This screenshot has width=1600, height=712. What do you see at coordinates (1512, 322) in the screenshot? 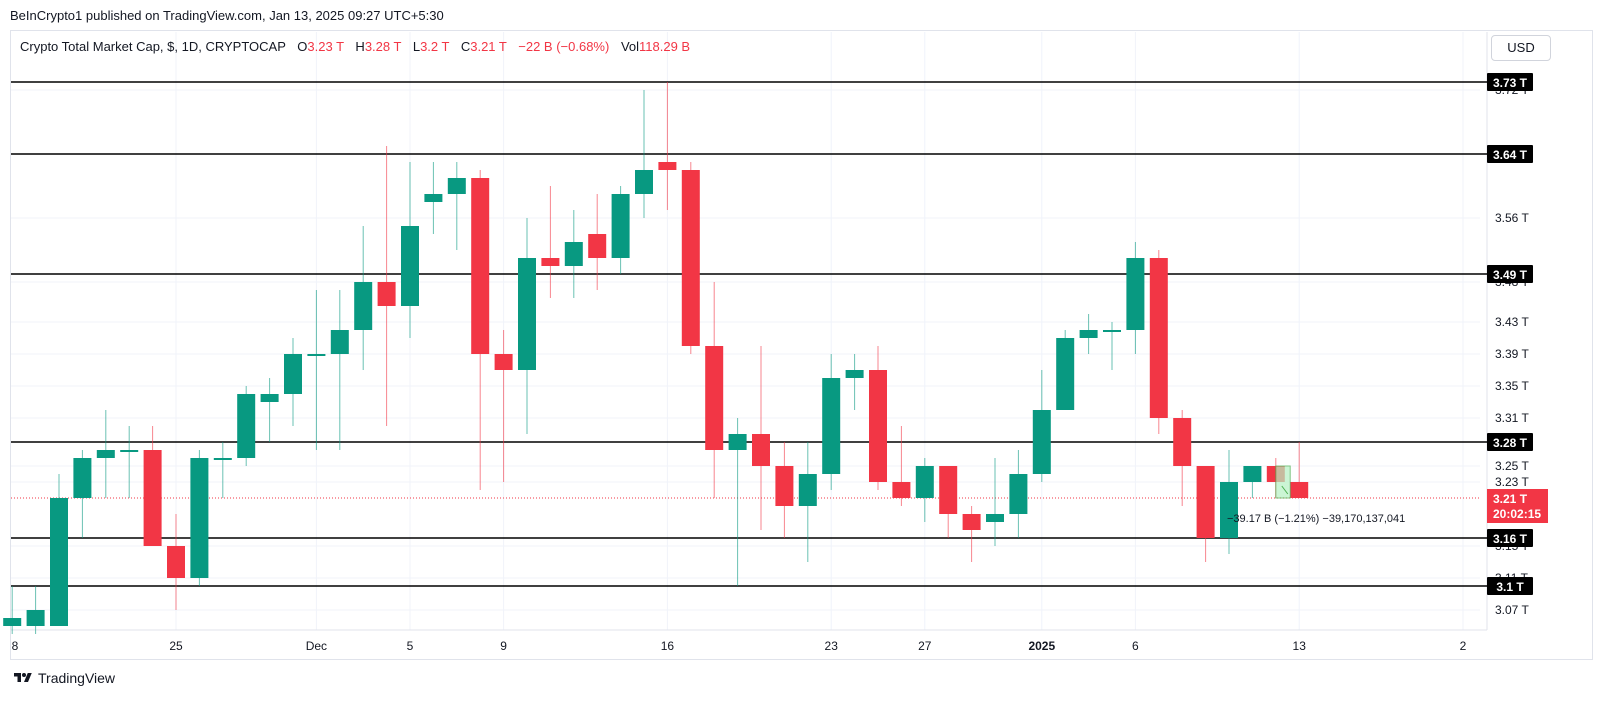
I see `y-tick-label: 3.43 T` at bounding box center [1512, 322].